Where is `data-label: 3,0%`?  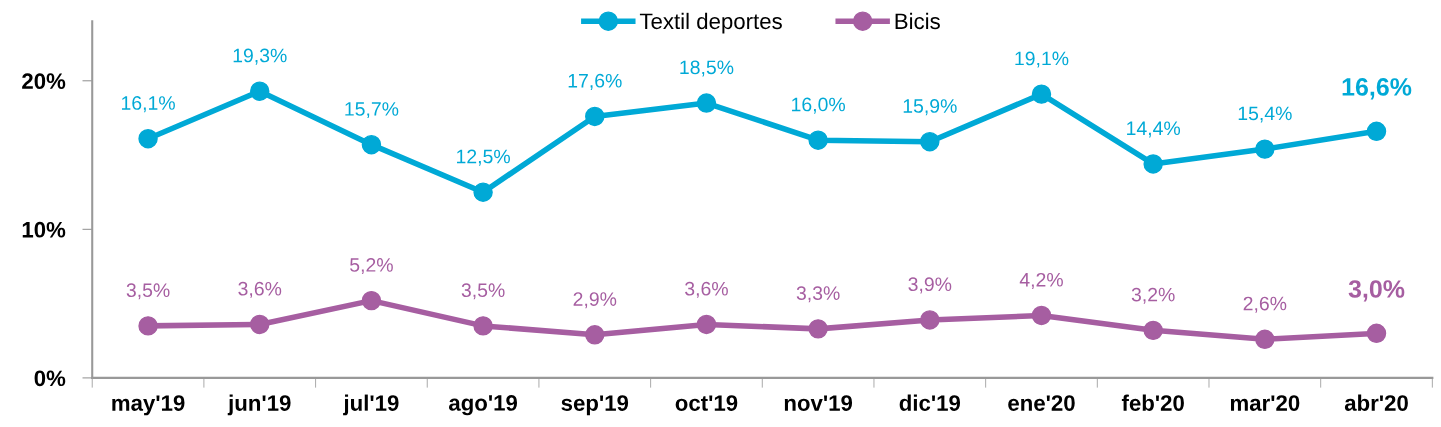
data-label: 3,0% is located at coordinates (1376, 291).